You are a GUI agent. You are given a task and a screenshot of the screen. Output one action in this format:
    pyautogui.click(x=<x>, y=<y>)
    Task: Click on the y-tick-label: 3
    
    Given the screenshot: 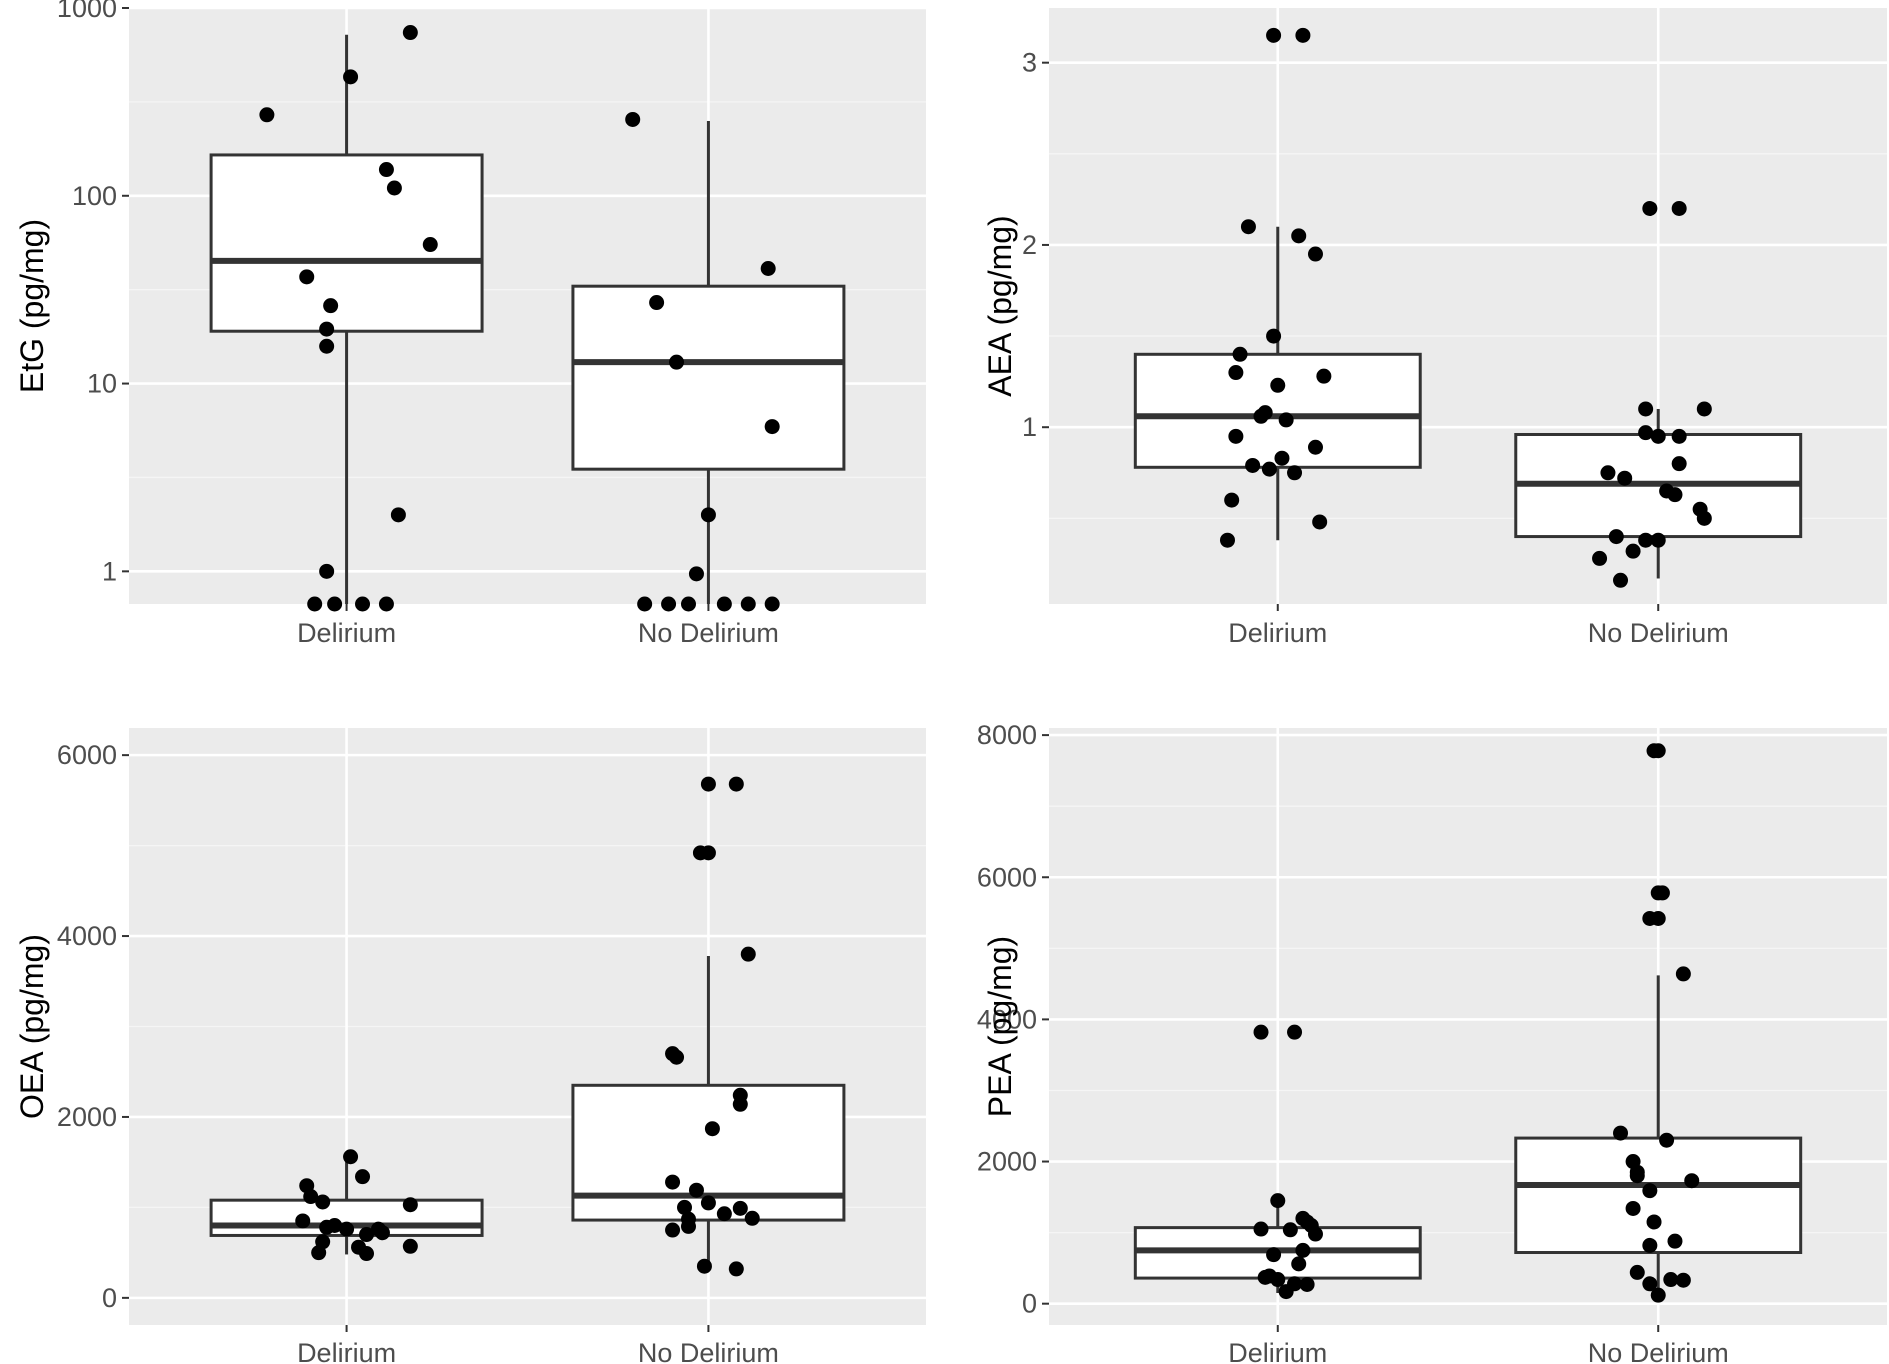 What is the action you would take?
    pyautogui.click(x=1029, y=63)
    